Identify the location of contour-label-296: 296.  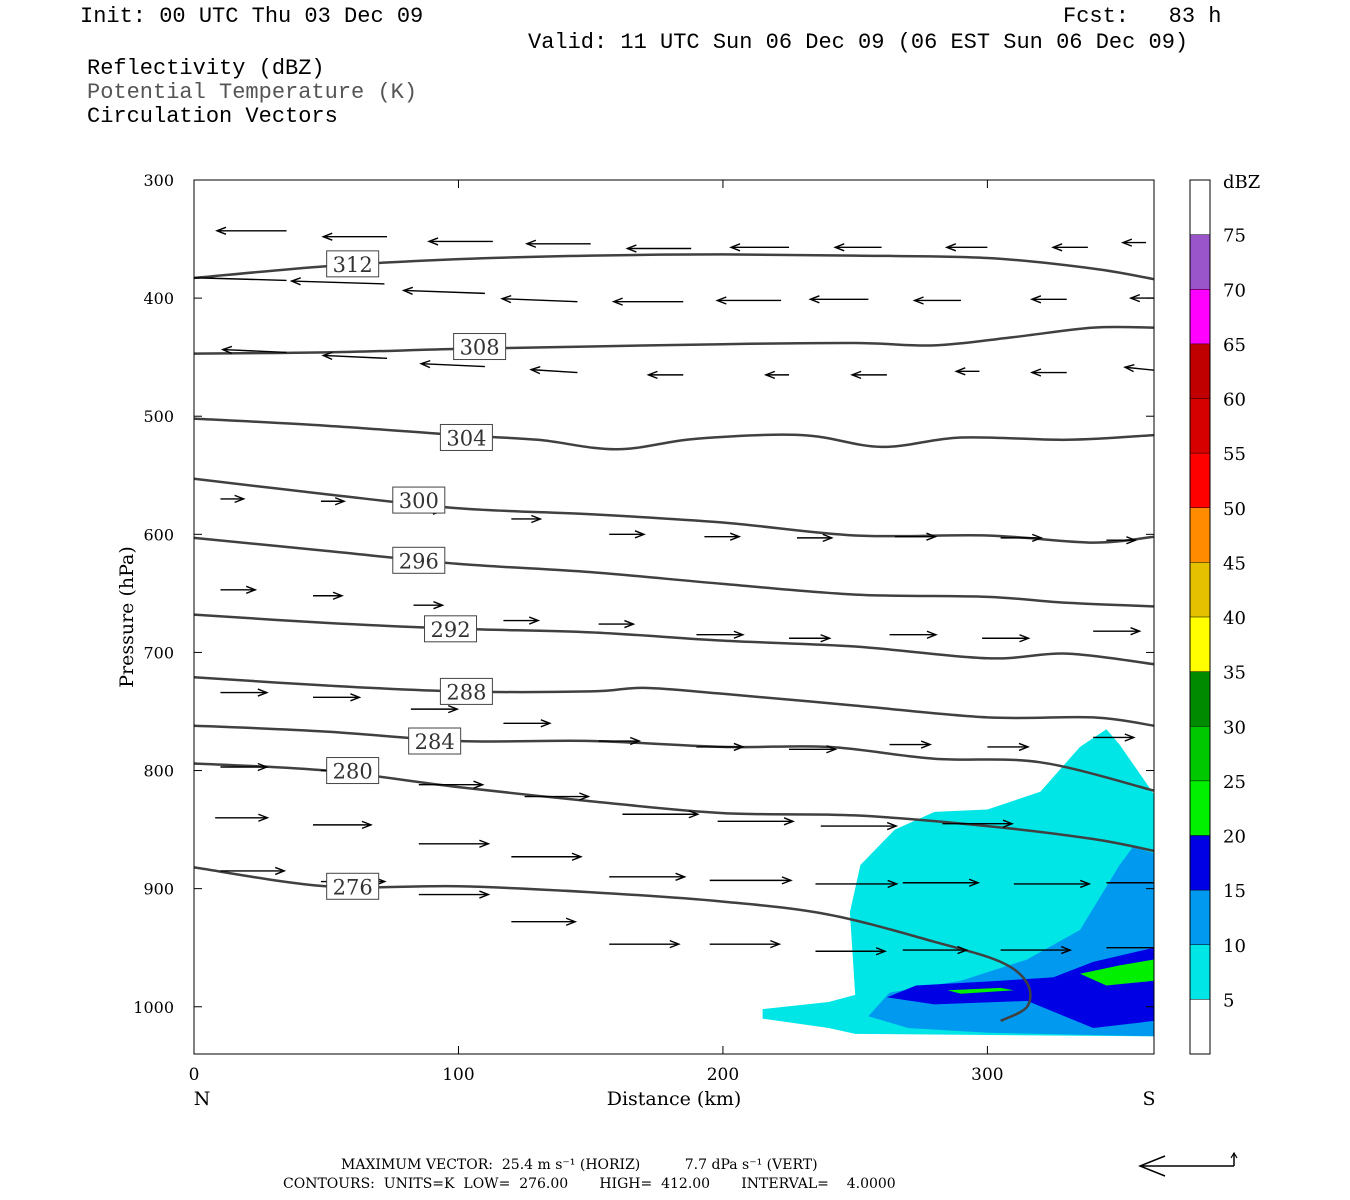
(419, 561).